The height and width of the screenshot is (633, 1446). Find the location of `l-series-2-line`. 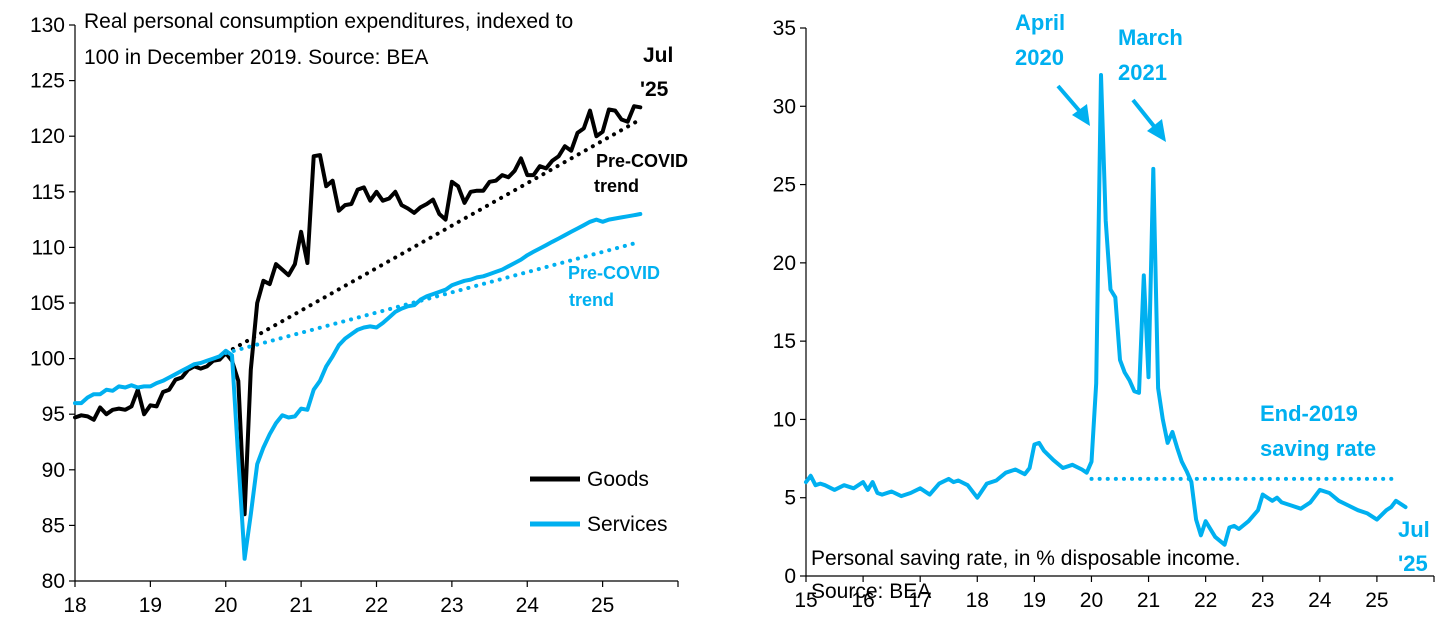

l-series-2-line is located at coordinates (433, 236).